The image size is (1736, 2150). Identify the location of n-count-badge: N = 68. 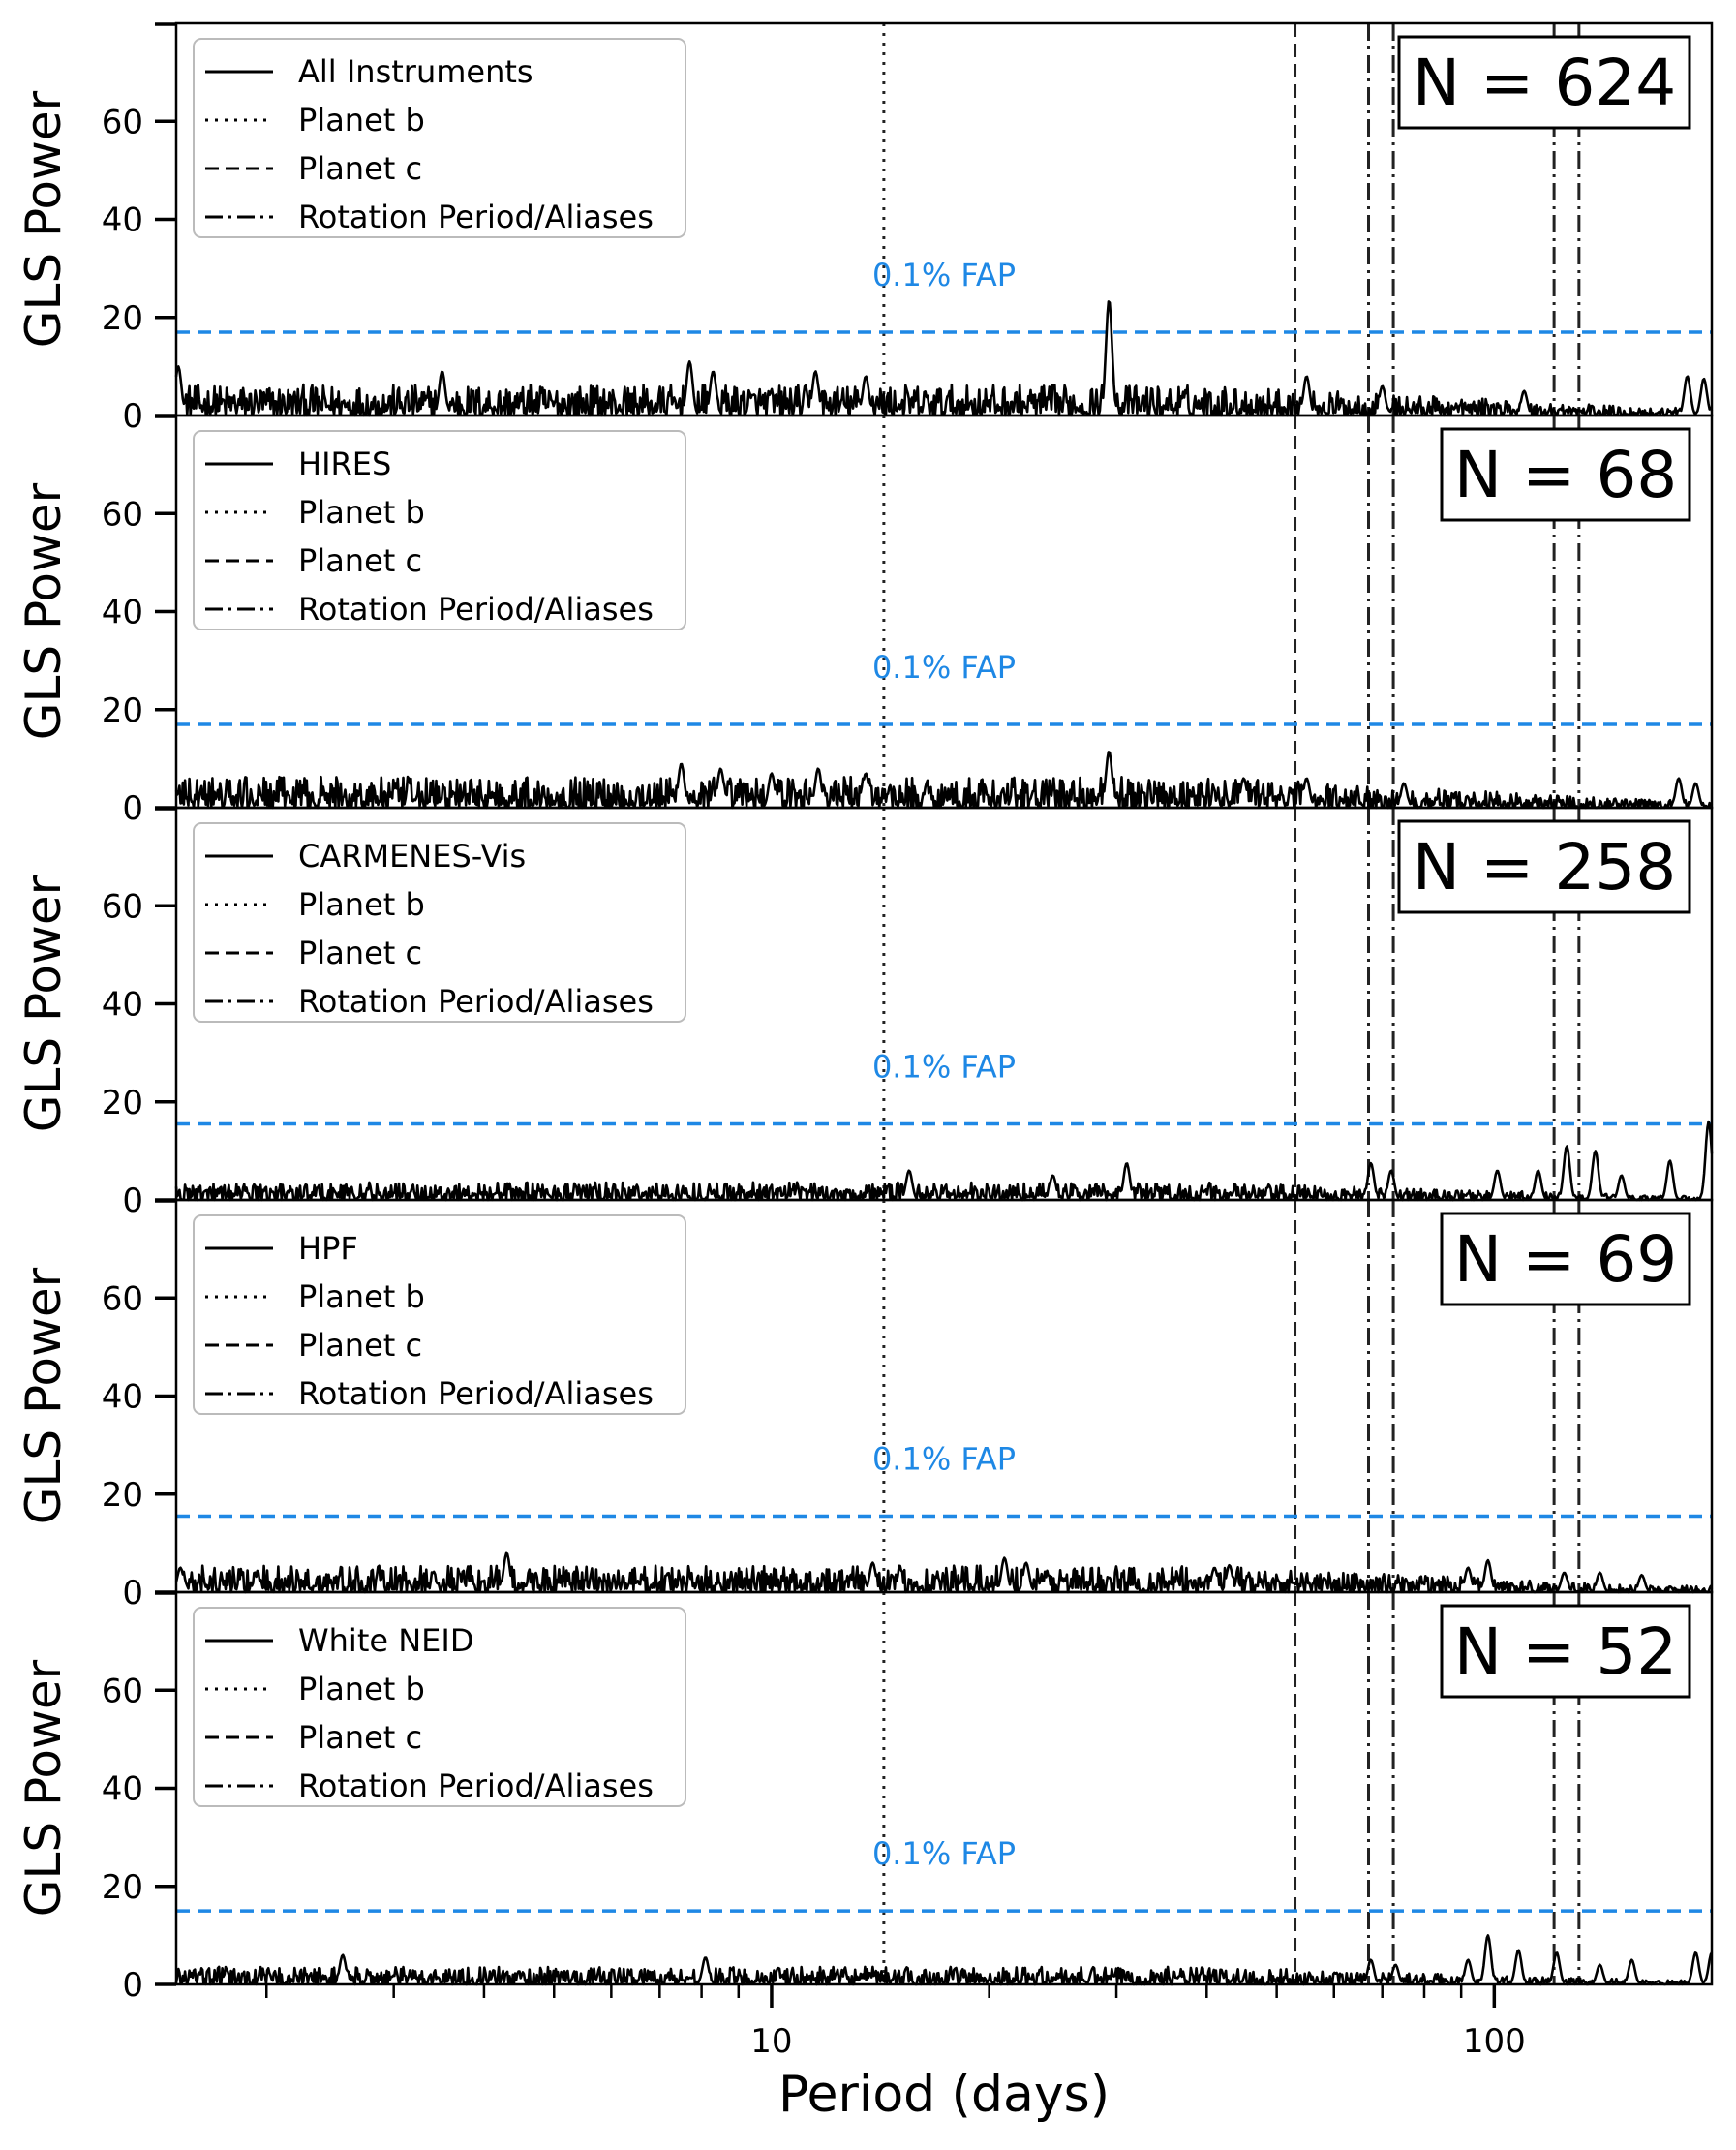
(1565, 474).